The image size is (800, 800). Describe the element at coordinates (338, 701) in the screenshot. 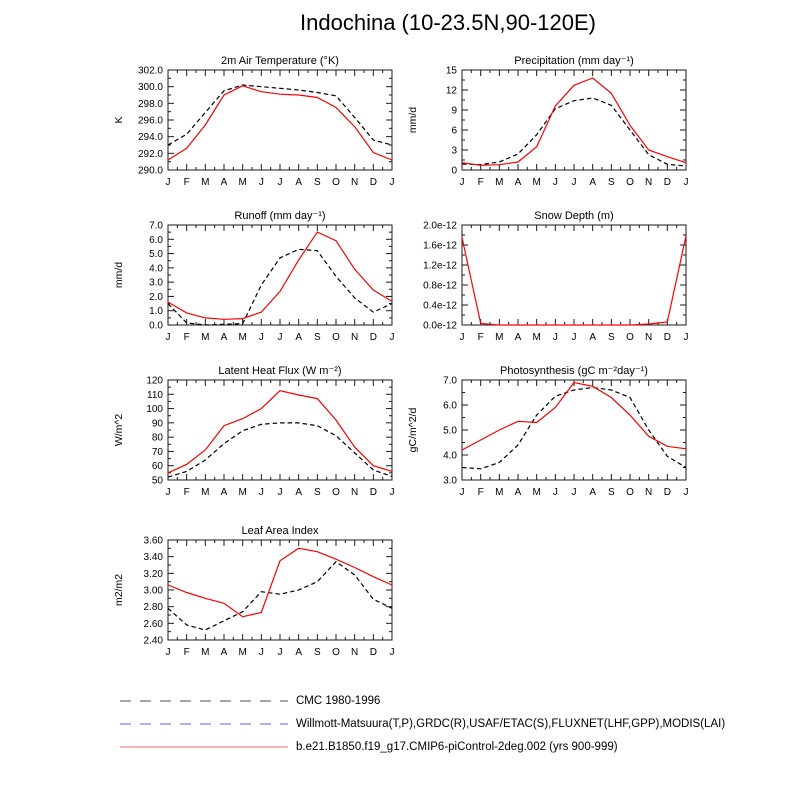

I see `legend-label-cmc: CMC 1980-1996` at that location.